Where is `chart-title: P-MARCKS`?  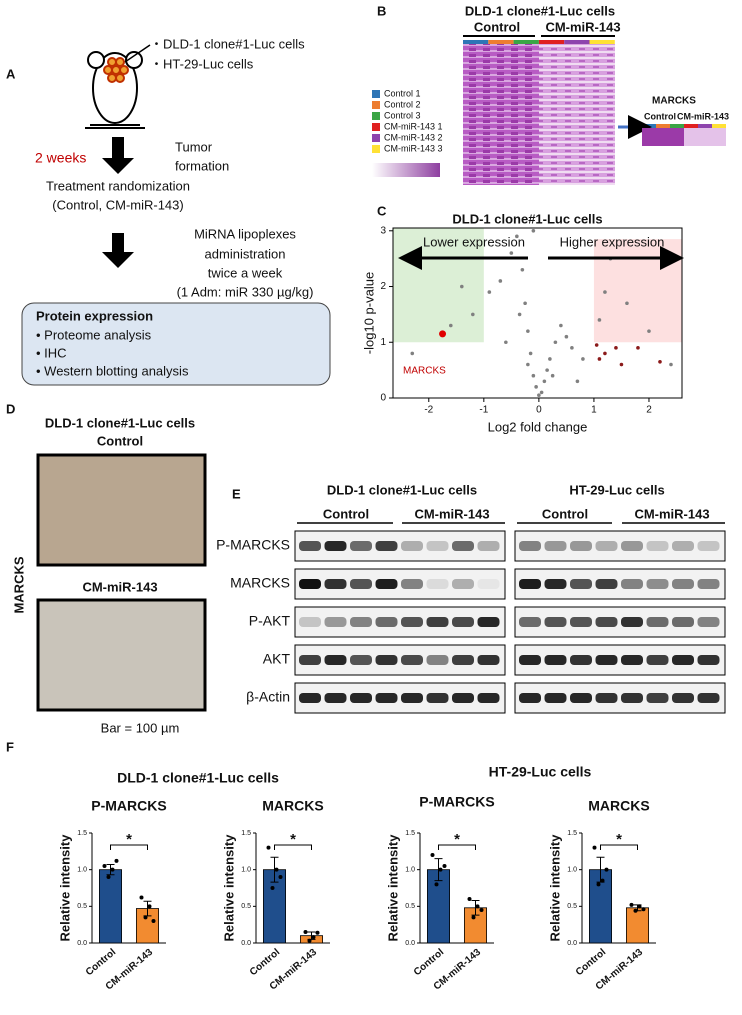 chart-title: P-MARCKS is located at coordinates (128, 806).